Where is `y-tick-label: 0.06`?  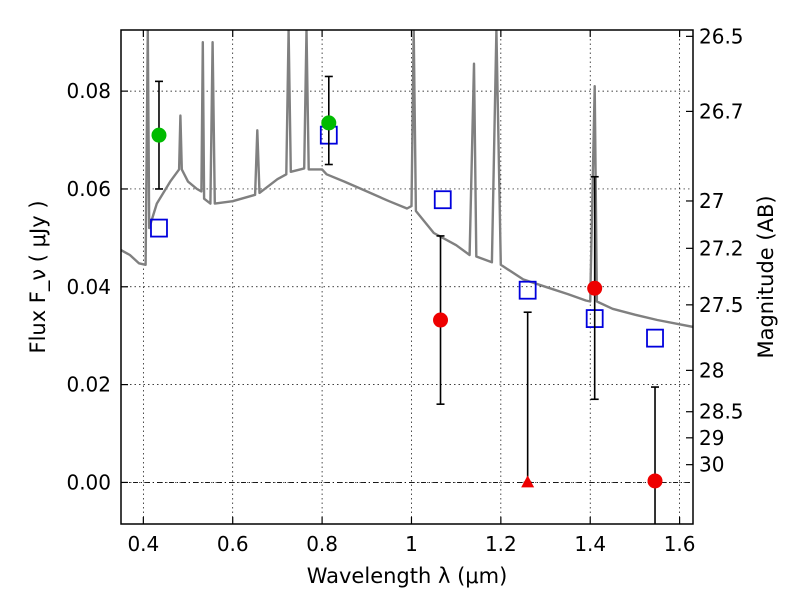
y-tick-label: 0.06 is located at coordinates (88, 189).